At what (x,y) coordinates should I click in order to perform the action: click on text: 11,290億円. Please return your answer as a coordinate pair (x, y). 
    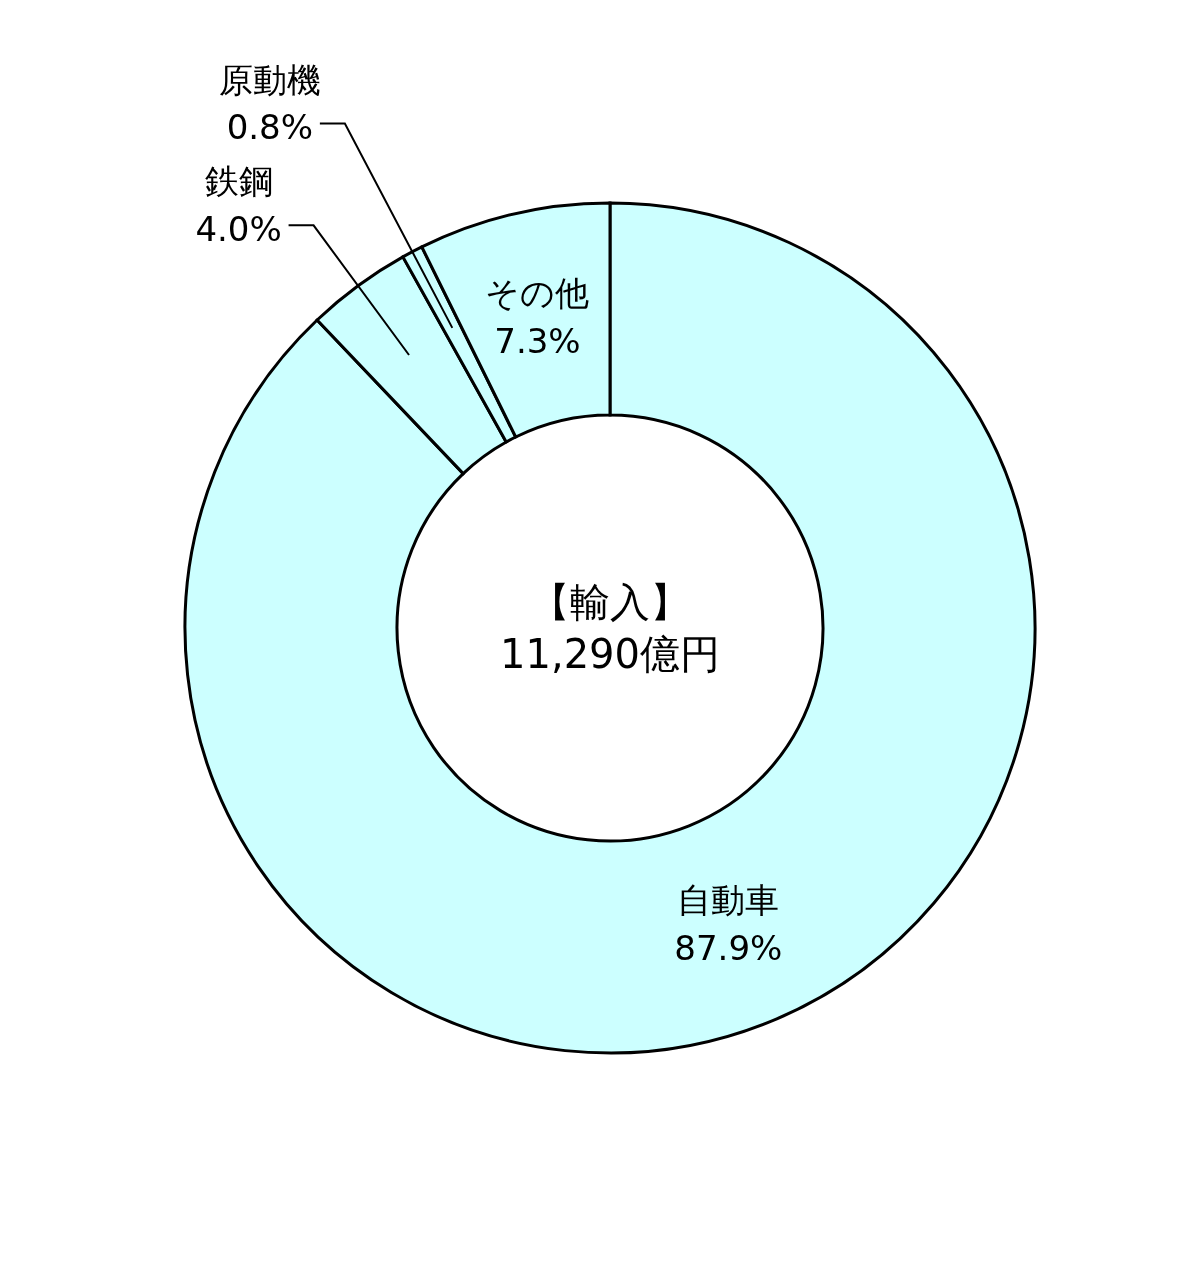
    Looking at the image, I should click on (610, 654).